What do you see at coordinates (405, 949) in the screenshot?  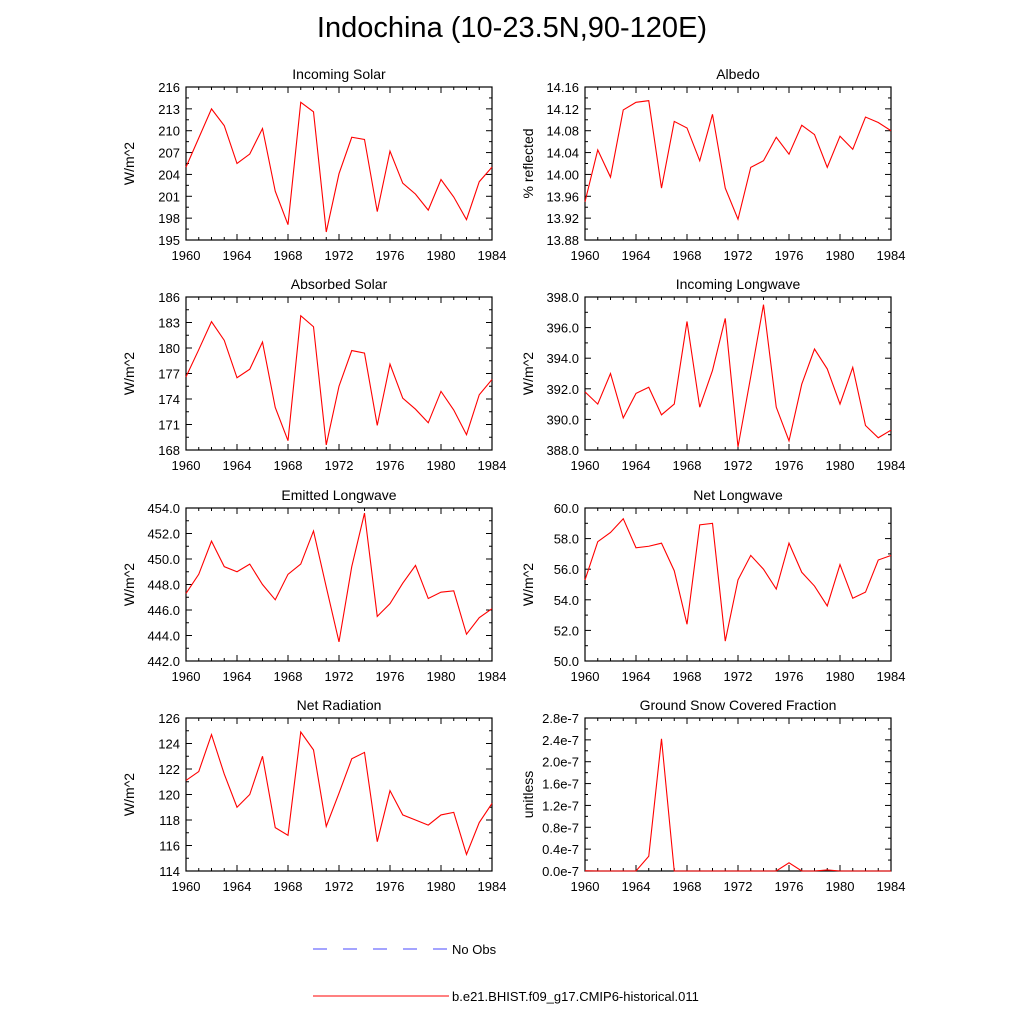 I see `legend-entry-1: No Obs` at bounding box center [405, 949].